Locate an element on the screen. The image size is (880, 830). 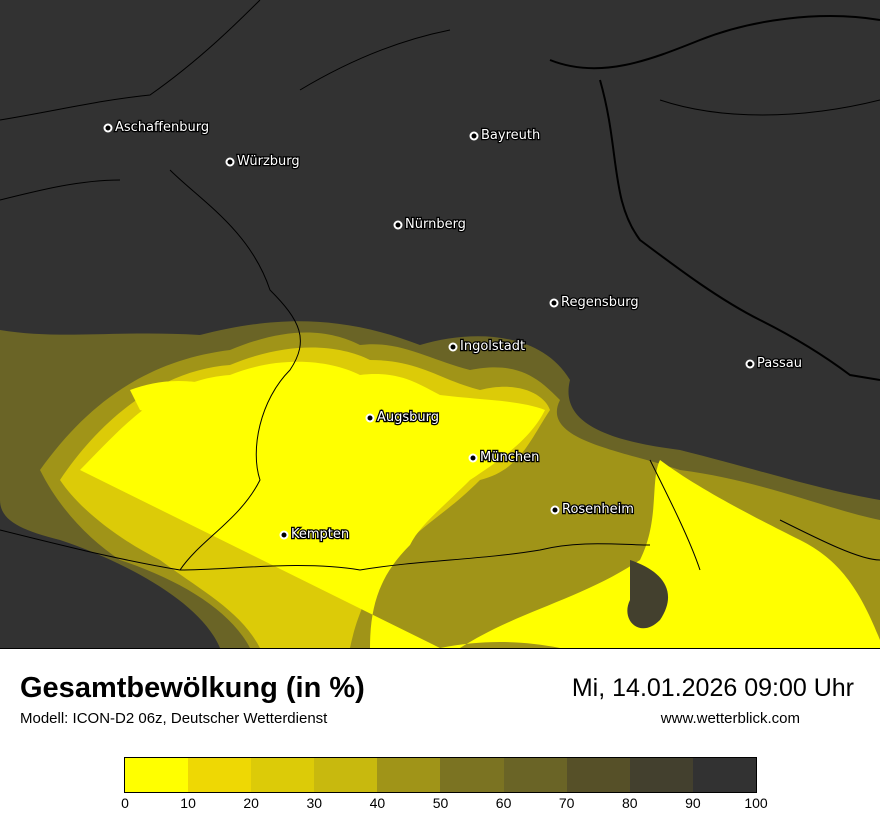
city-label: Regensburg is located at coordinates (600, 302).